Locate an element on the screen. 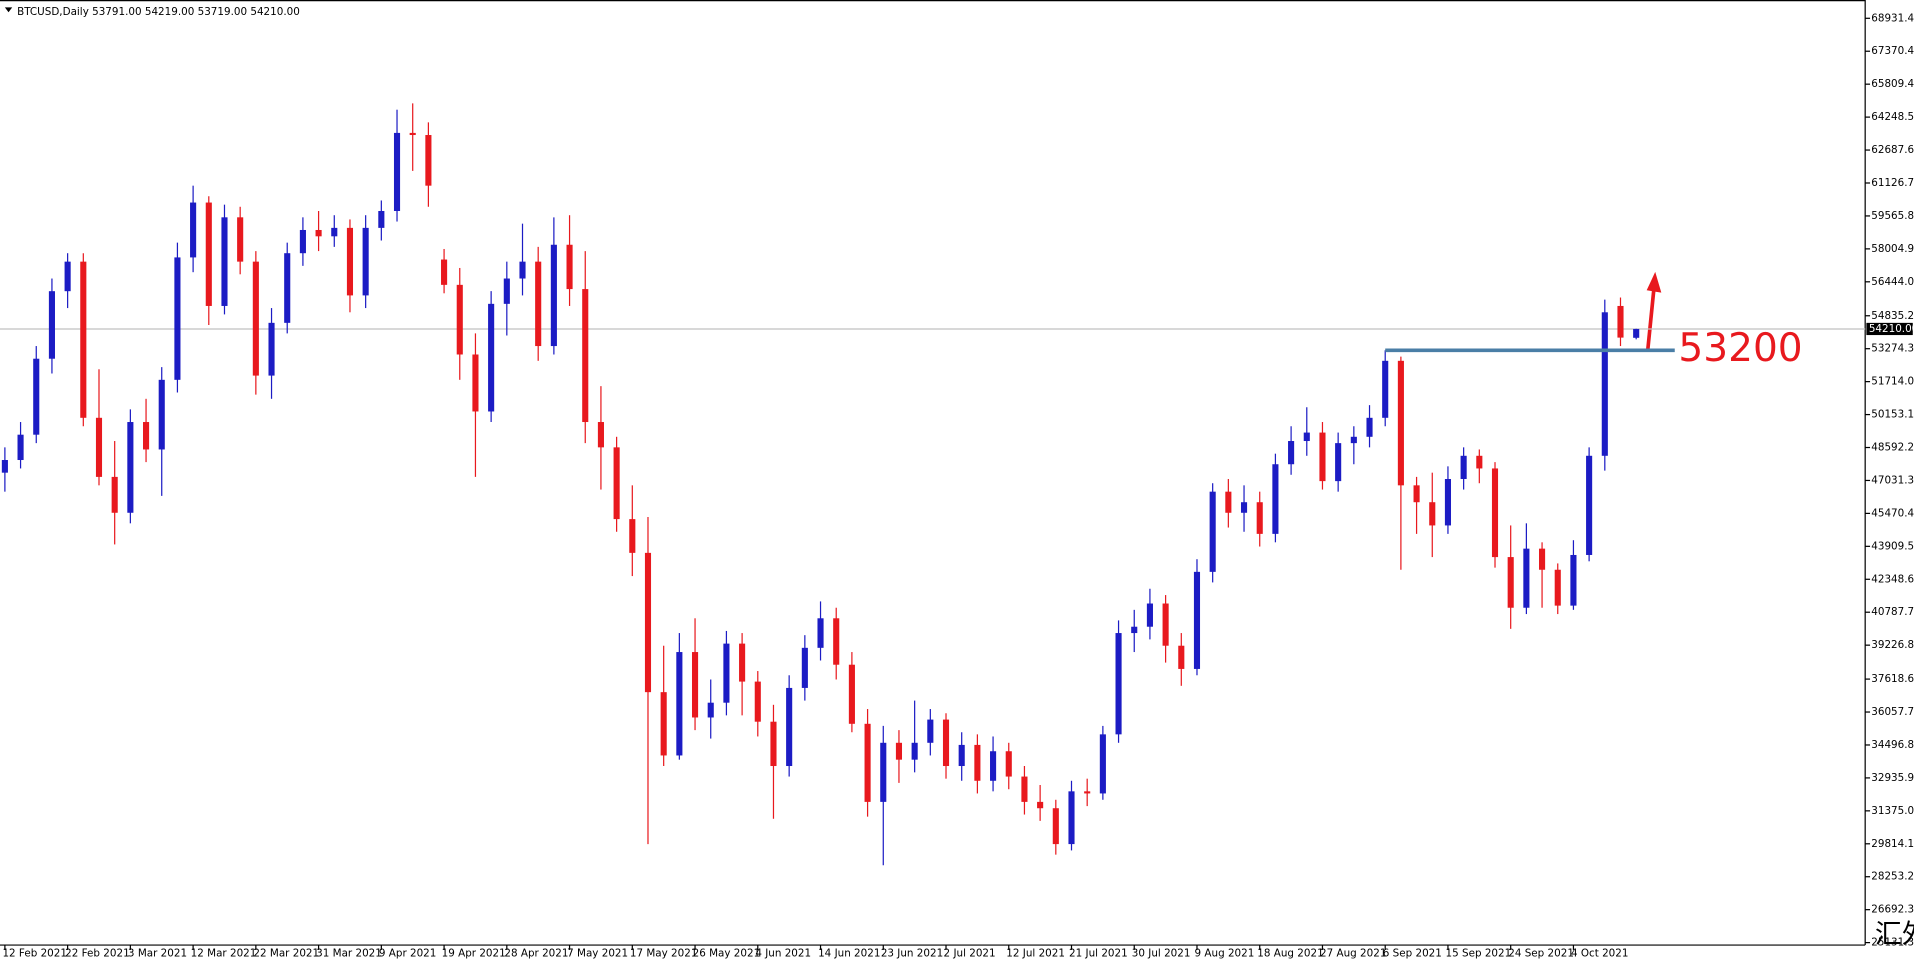 The width and height of the screenshot is (1914, 967). x-tick-label: 9 Apr 2021 is located at coordinates (407, 954).